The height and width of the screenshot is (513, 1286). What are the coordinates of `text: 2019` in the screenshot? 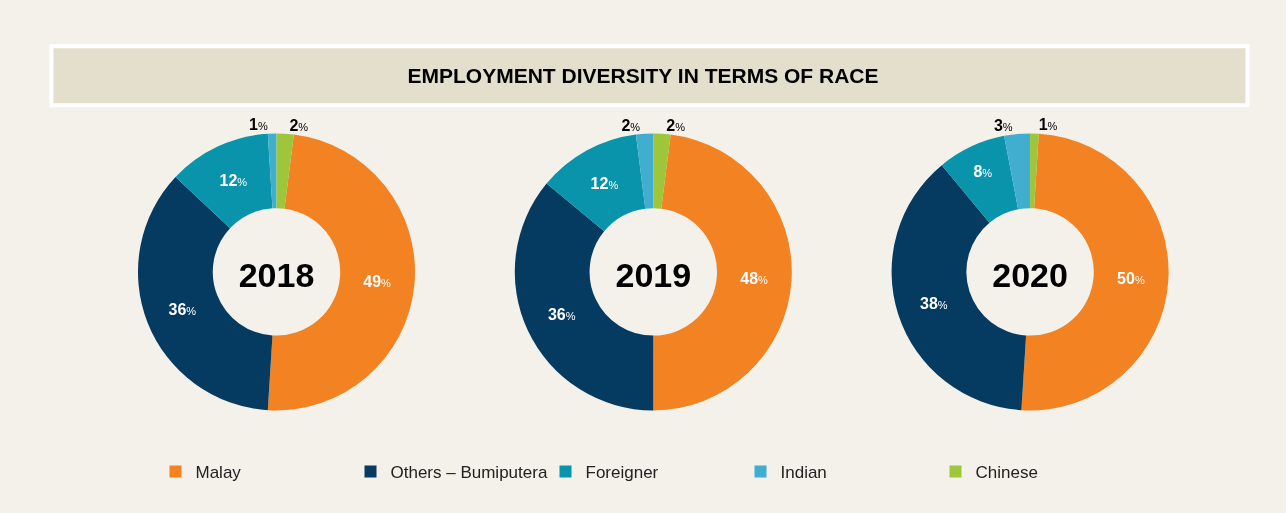 It's located at (653, 274).